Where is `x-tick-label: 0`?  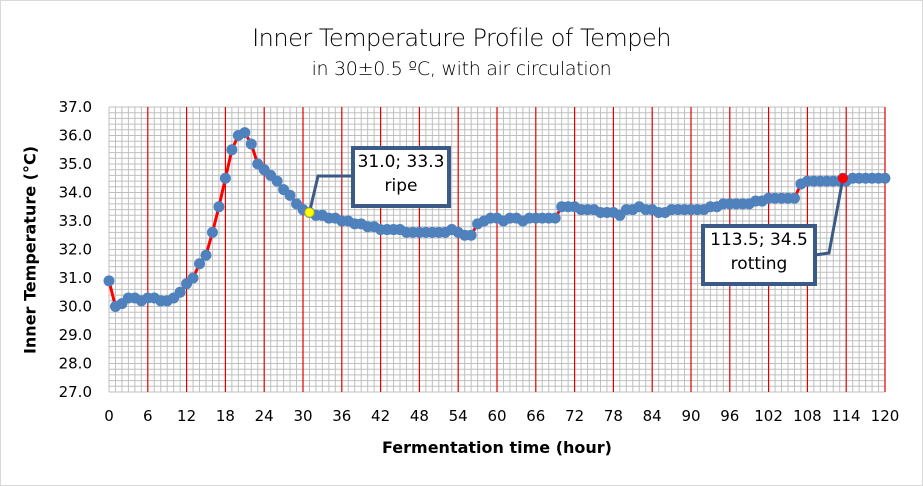
x-tick-label: 0 is located at coordinates (109, 416).